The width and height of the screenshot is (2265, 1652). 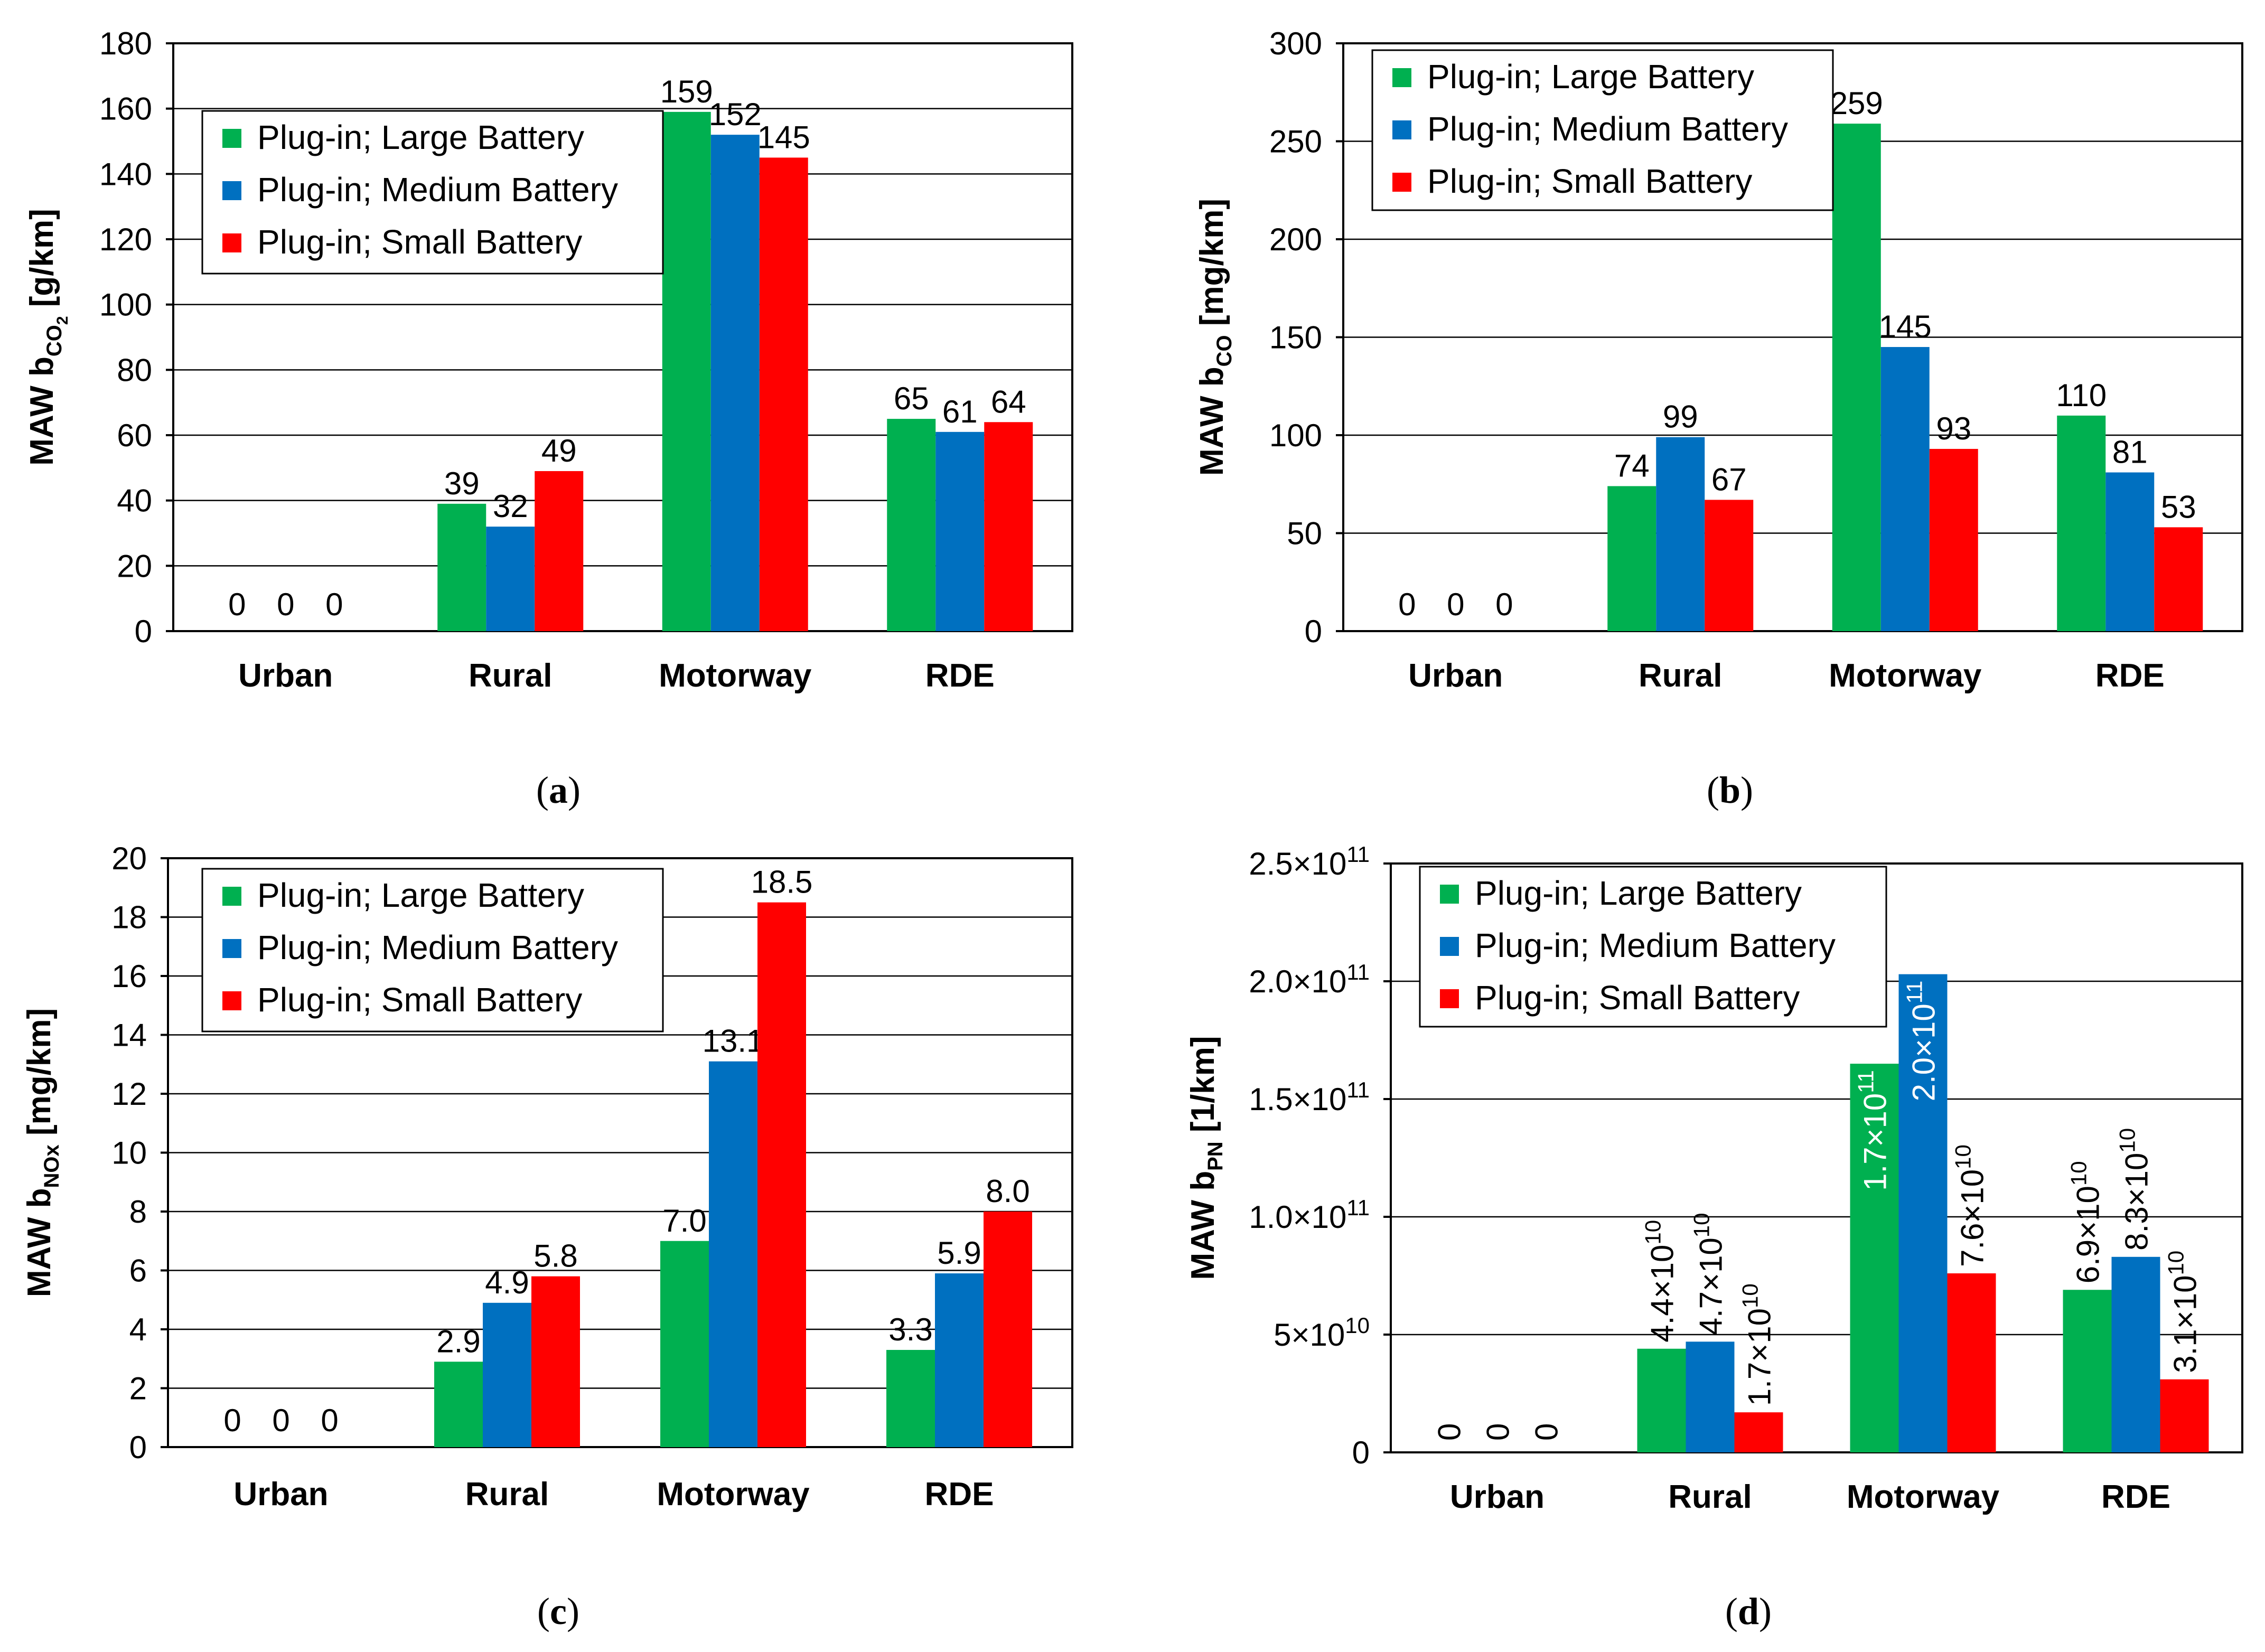 What do you see at coordinates (1711, 1286) in the screenshot?
I see `data-label-base: 4.7×10` at bounding box center [1711, 1286].